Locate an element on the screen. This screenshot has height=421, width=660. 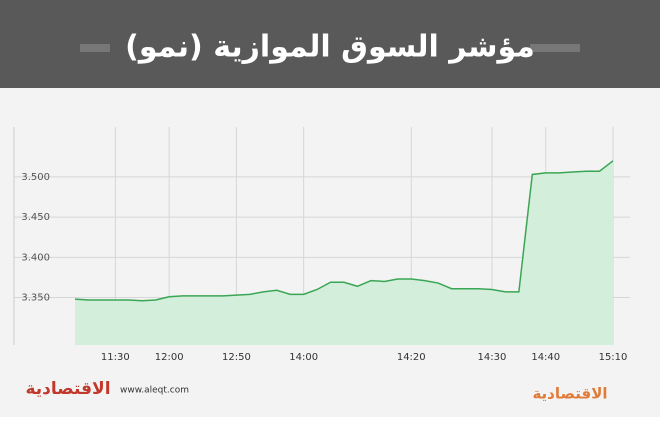
y-tick-label: 3.450 is located at coordinates (35, 217).